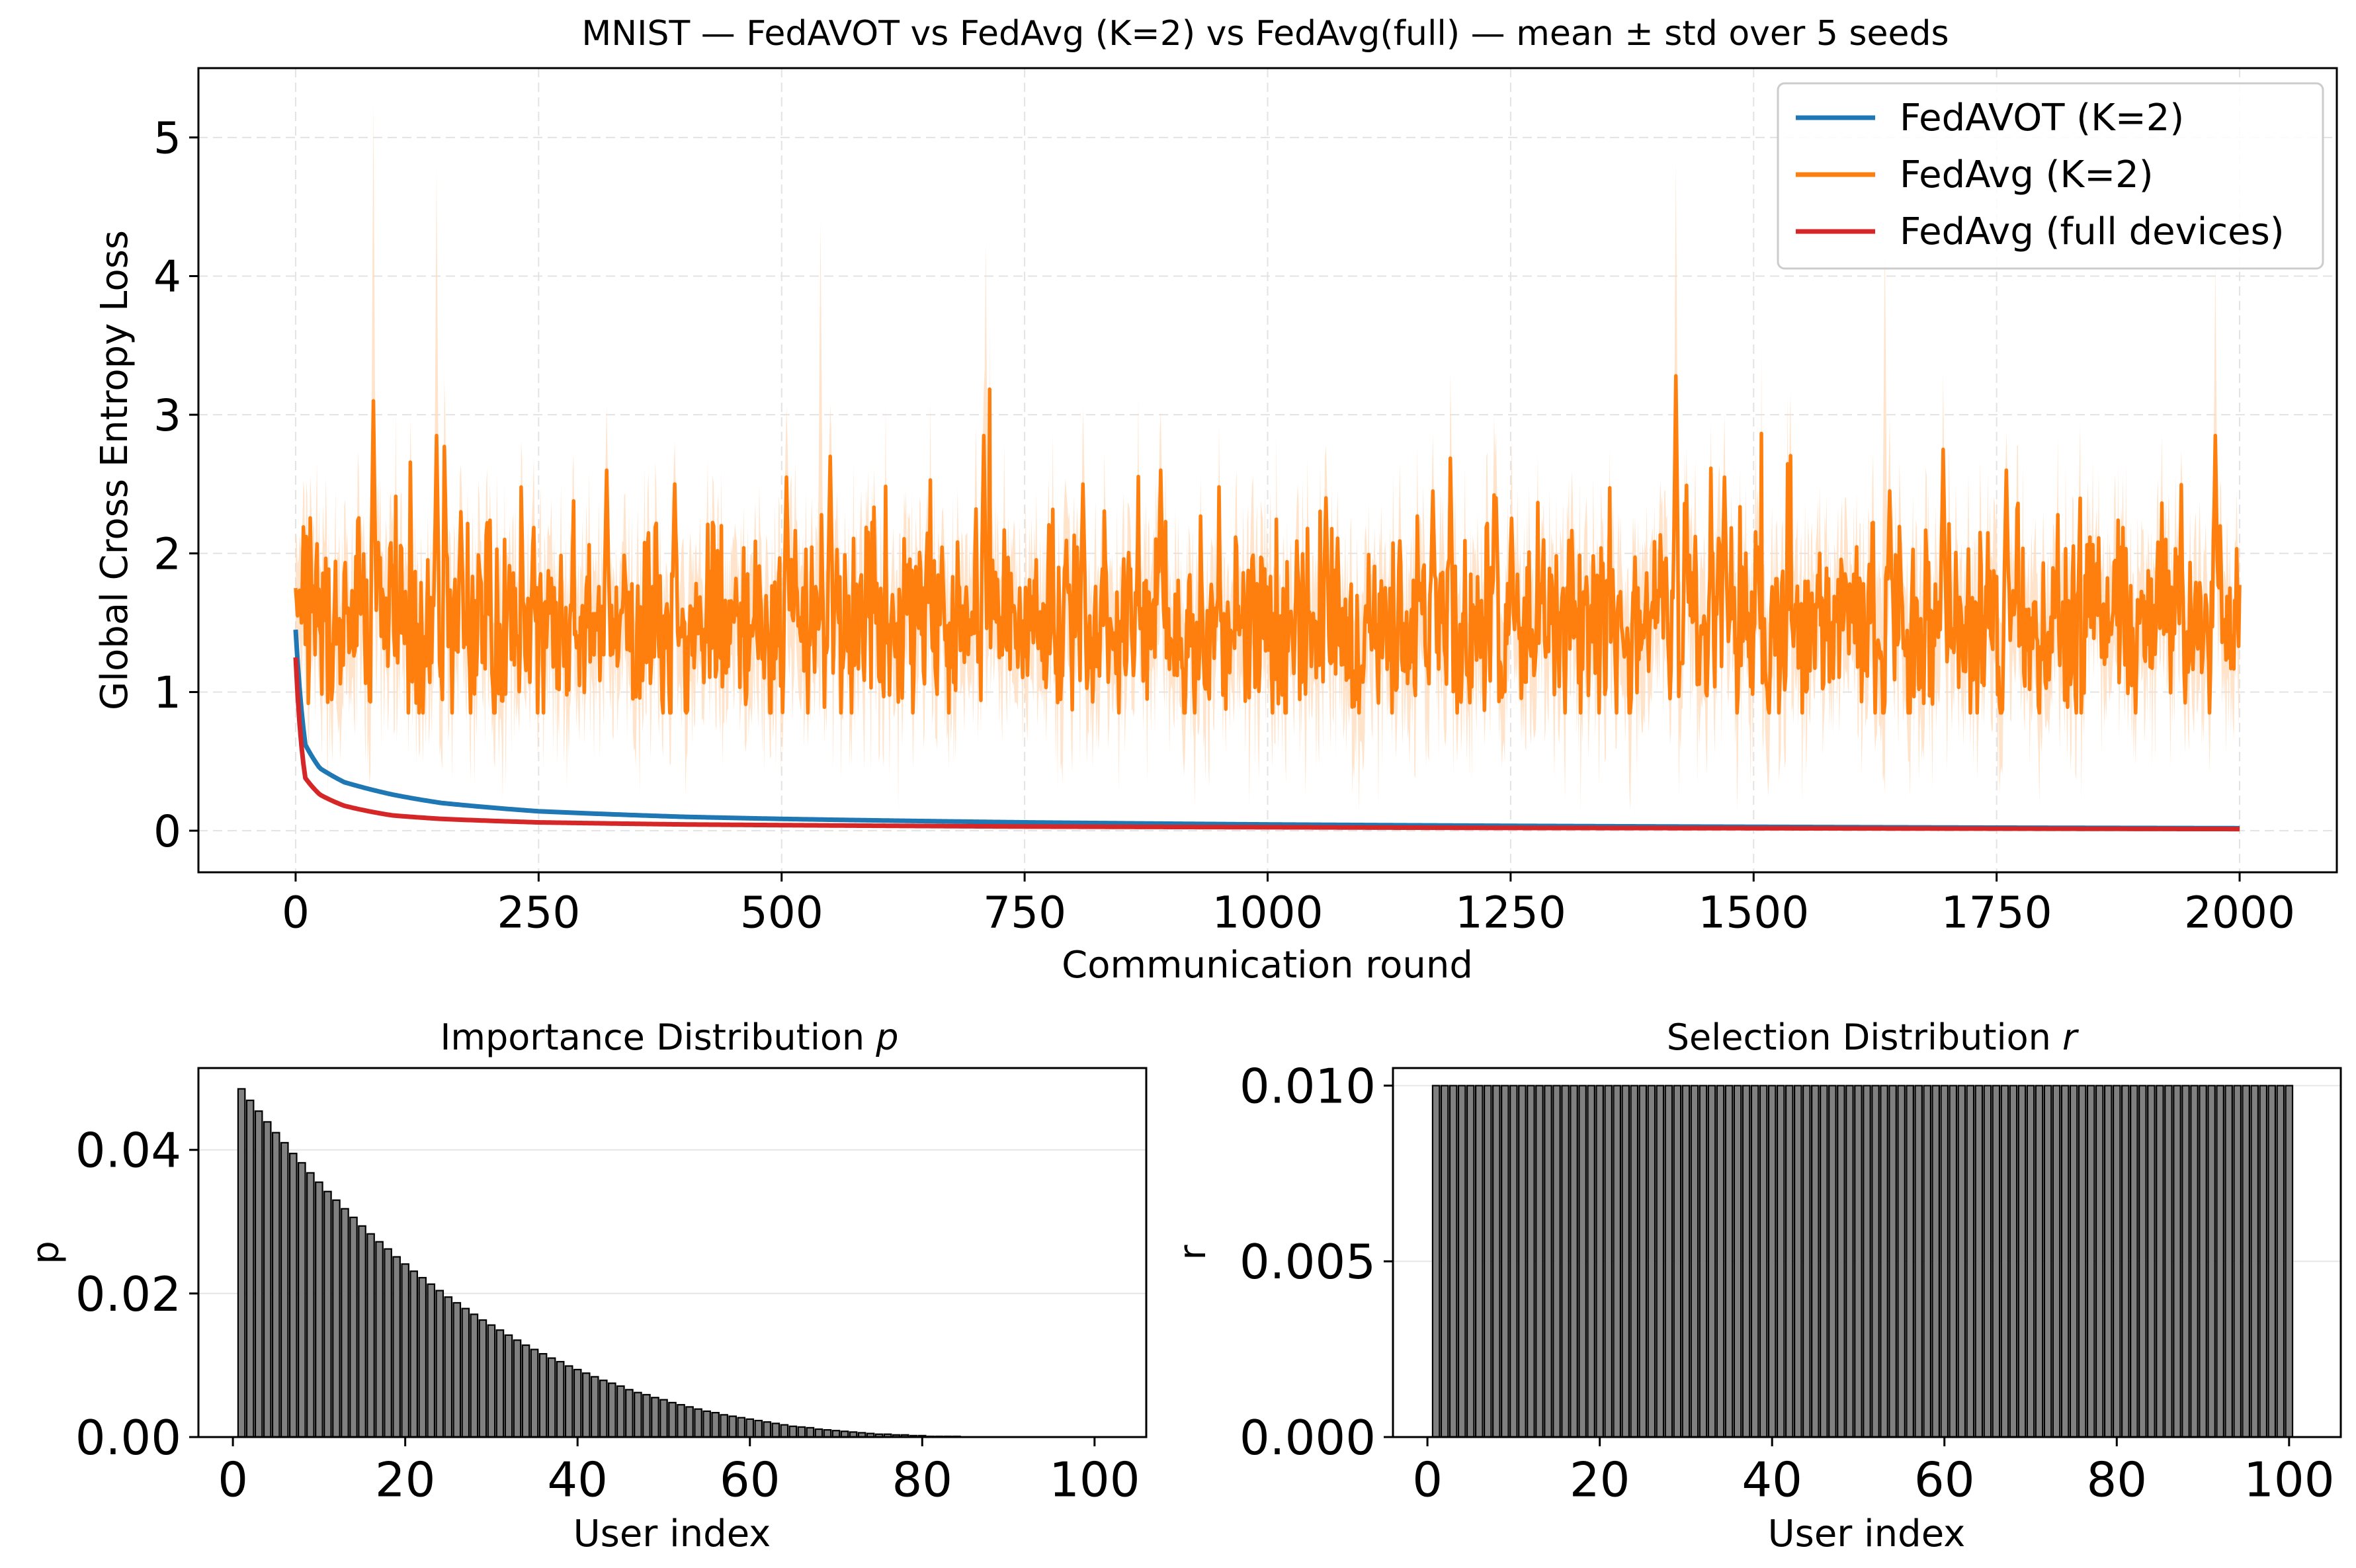 This screenshot has height=1568, width=2356. I want to click on importance-chart-x-axis-label: User index, so click(672, 1533).